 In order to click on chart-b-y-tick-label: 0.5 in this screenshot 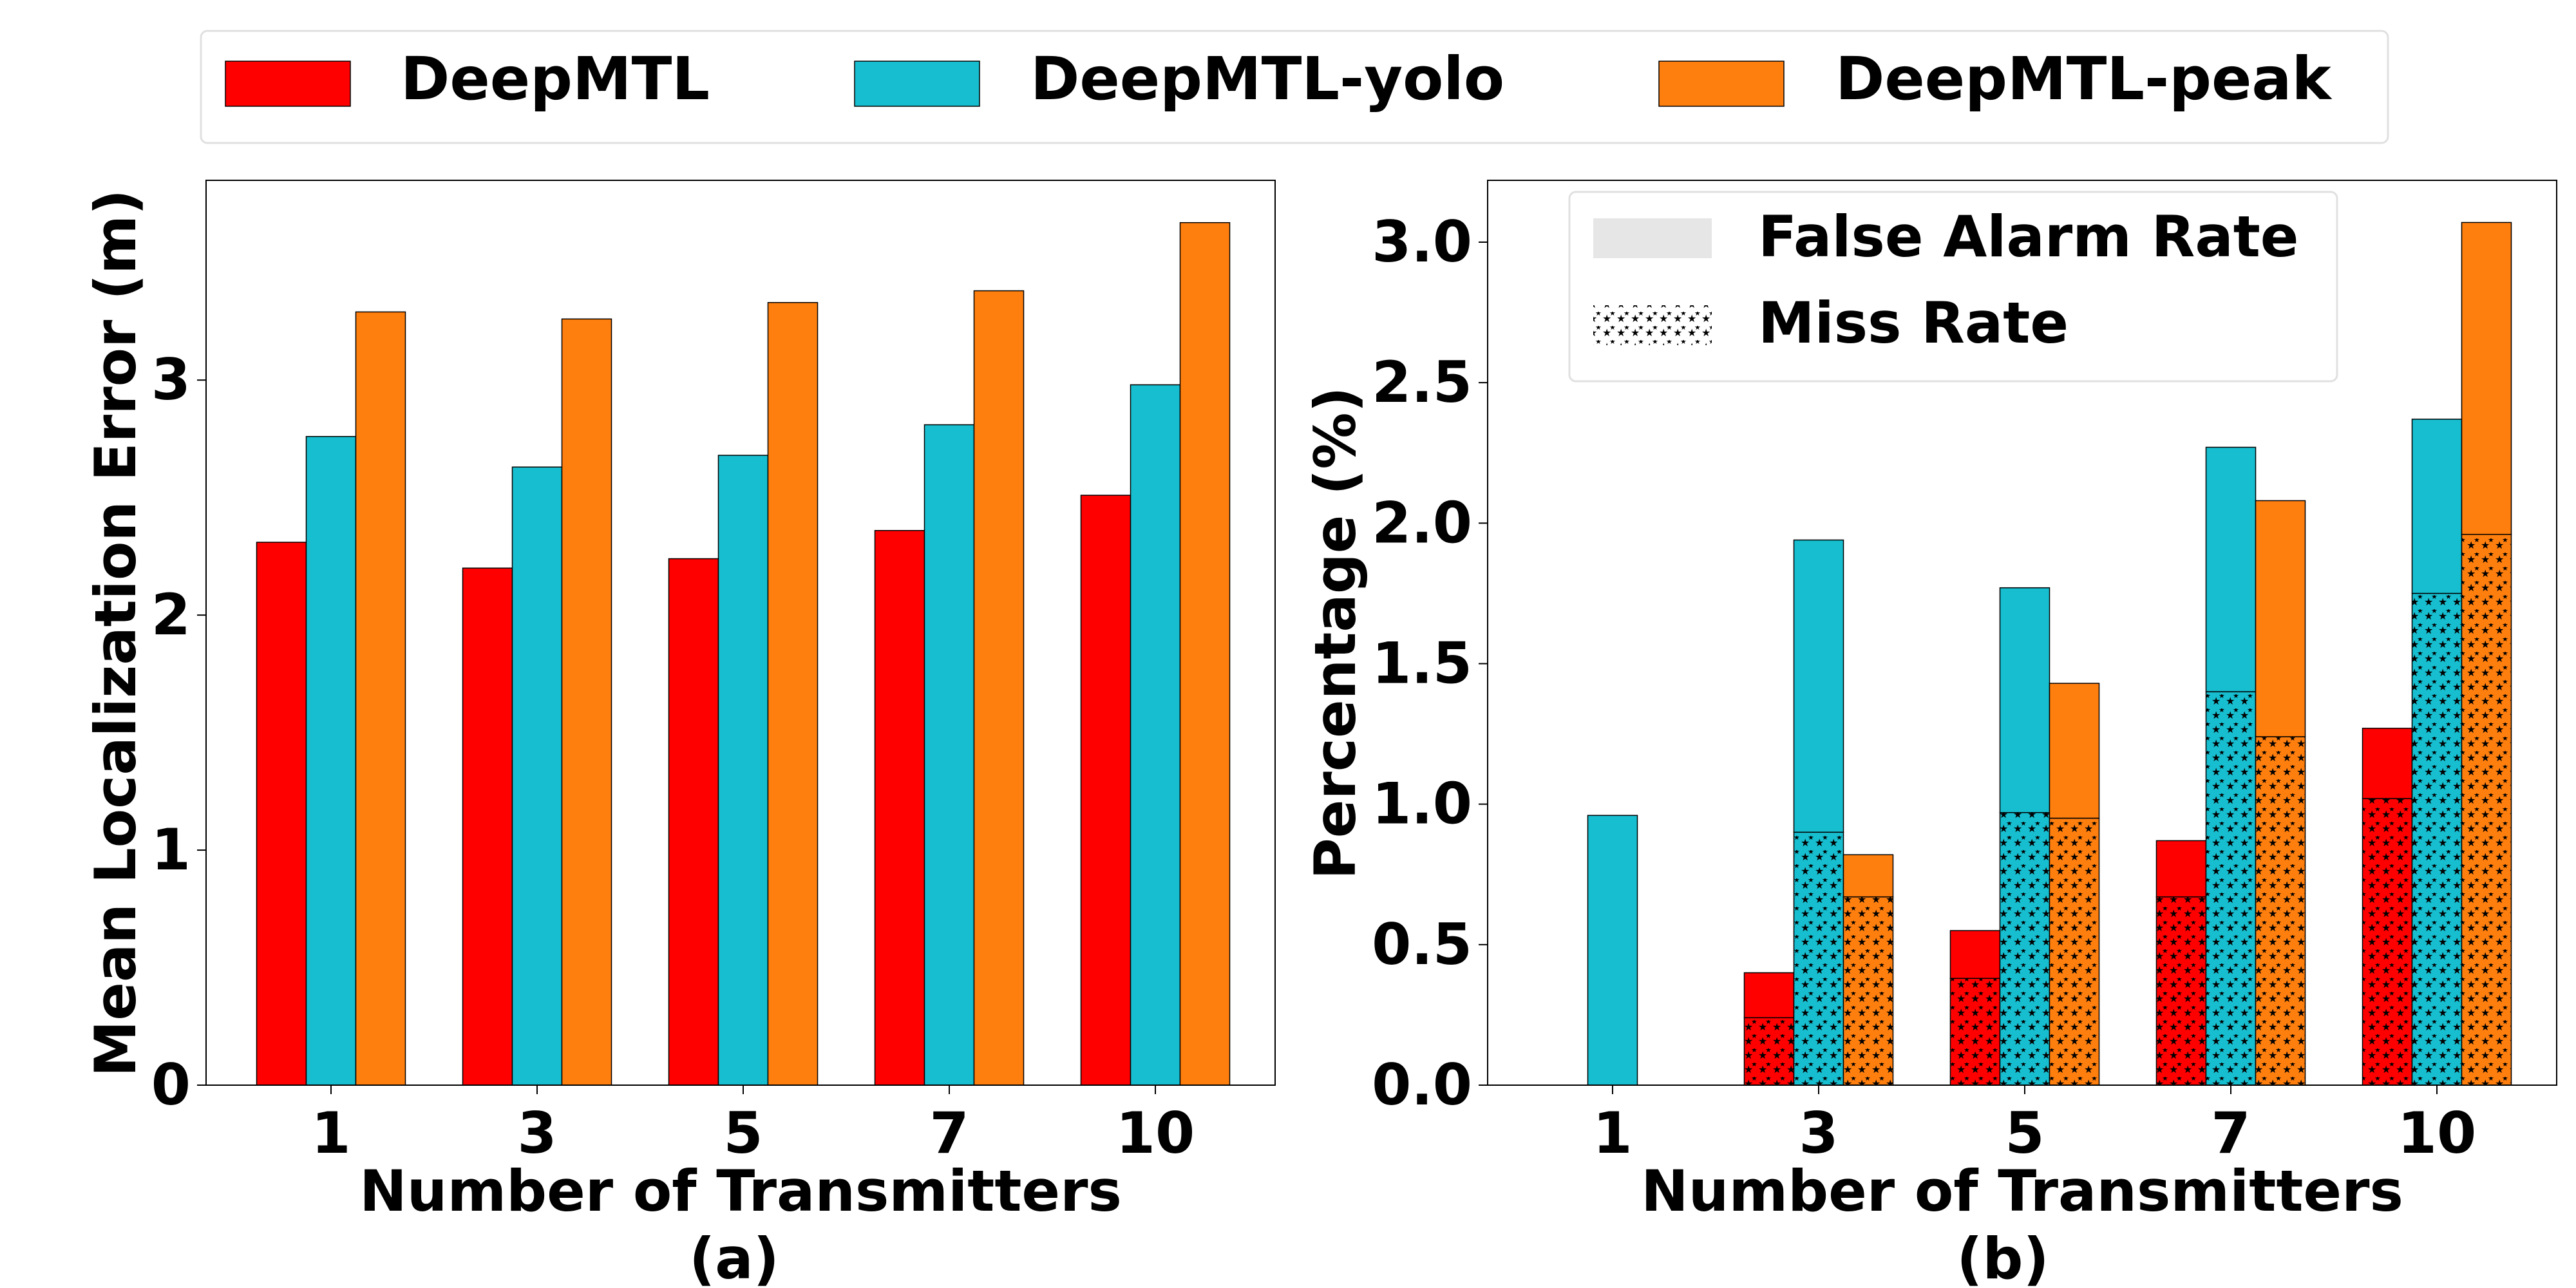, I will do `click(1422, 944)`.